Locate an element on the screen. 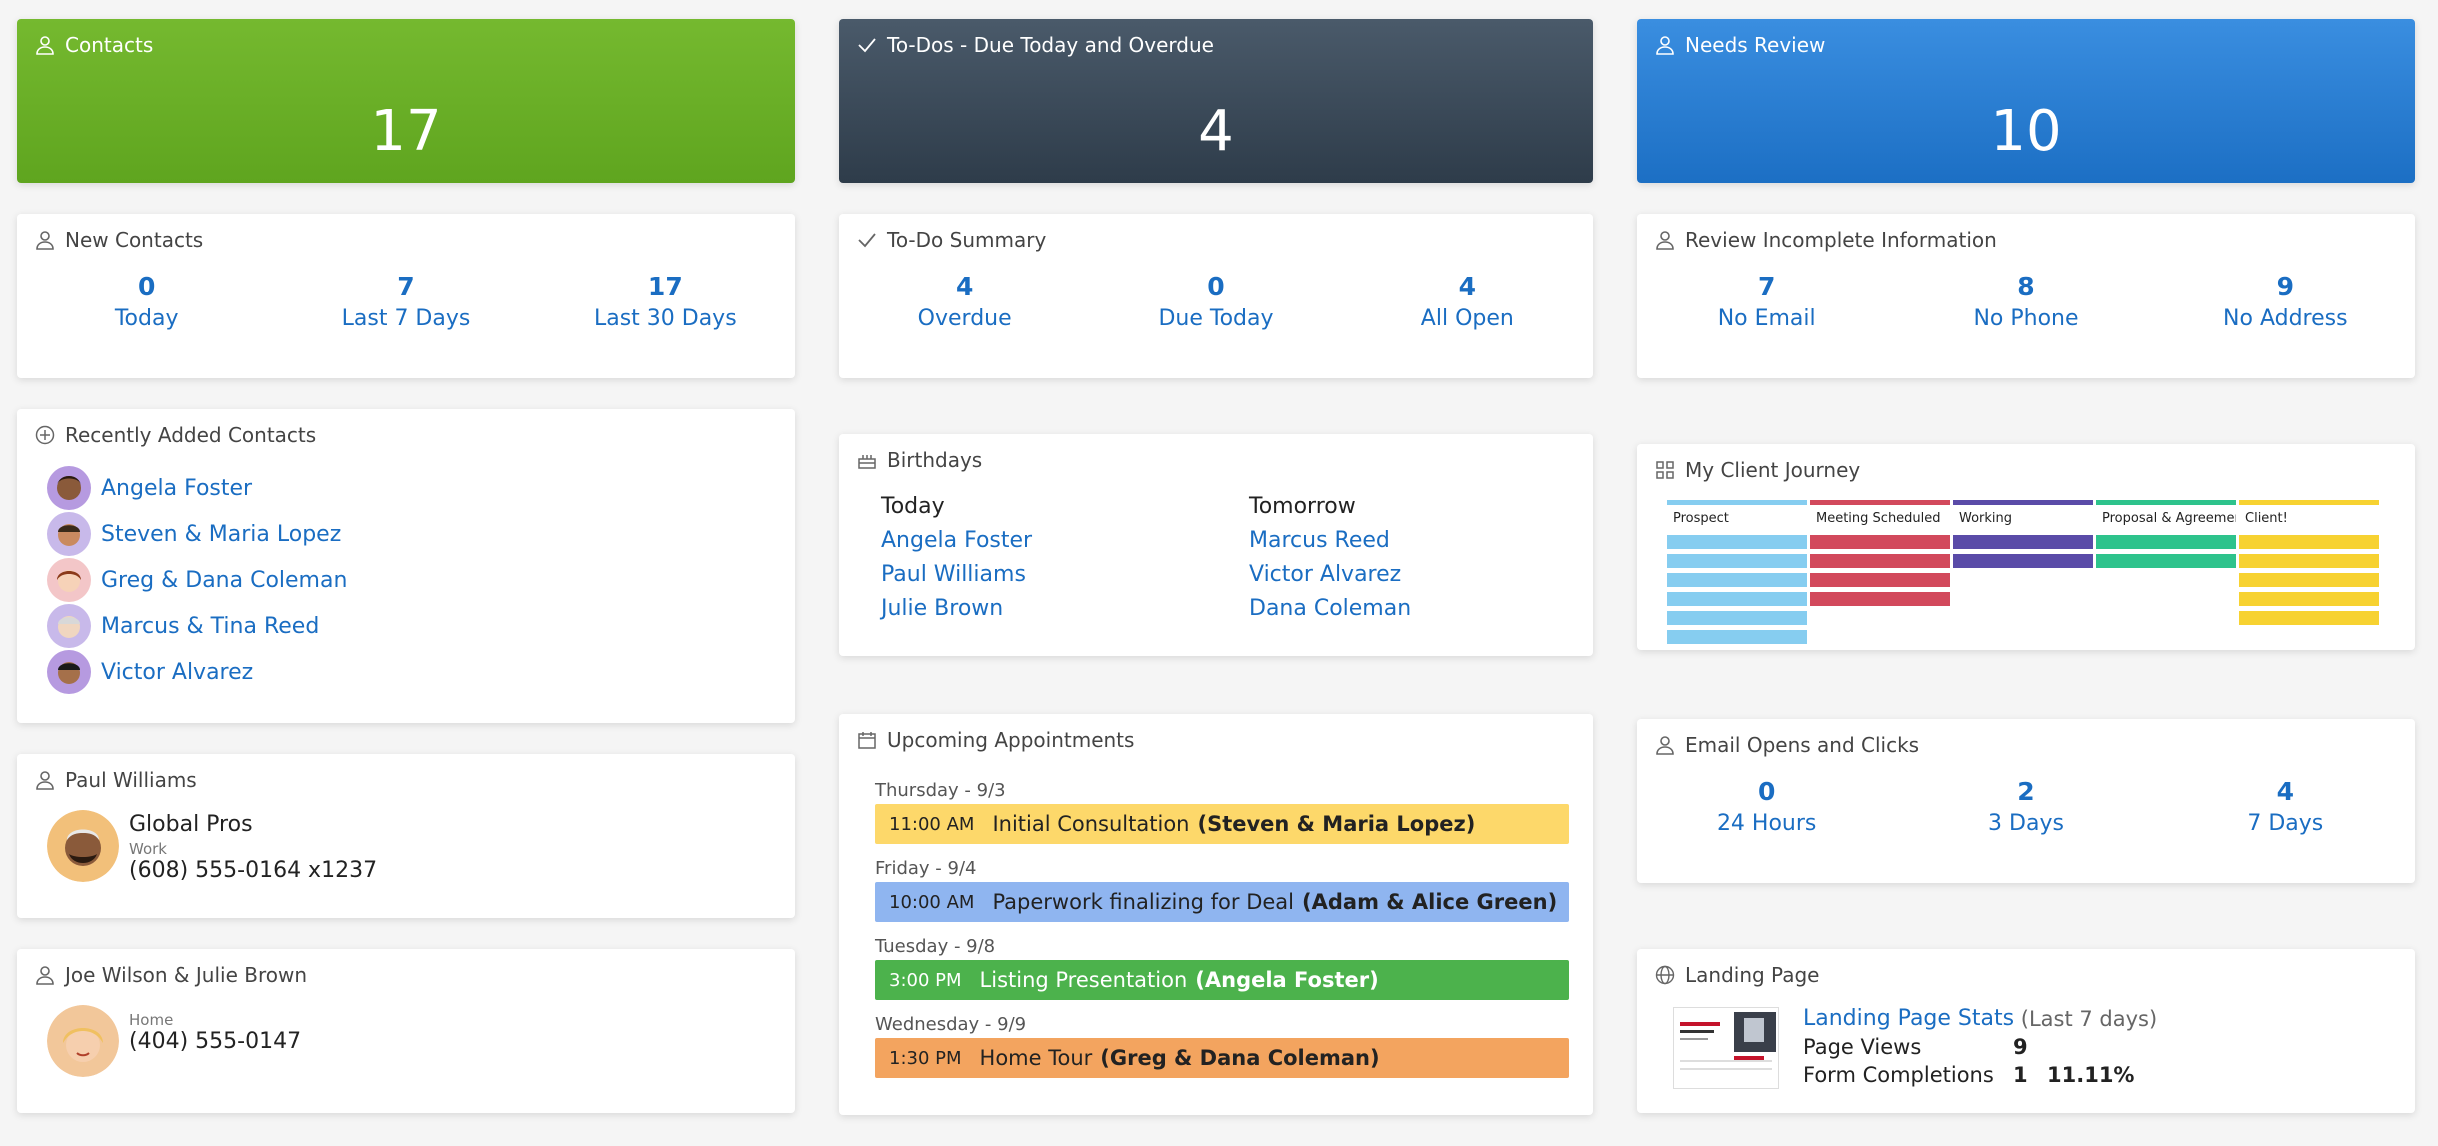 This screenshot has width=2438, height=1146. appointment-desc: Initial Consultation is located at coordinates (1091, 824).